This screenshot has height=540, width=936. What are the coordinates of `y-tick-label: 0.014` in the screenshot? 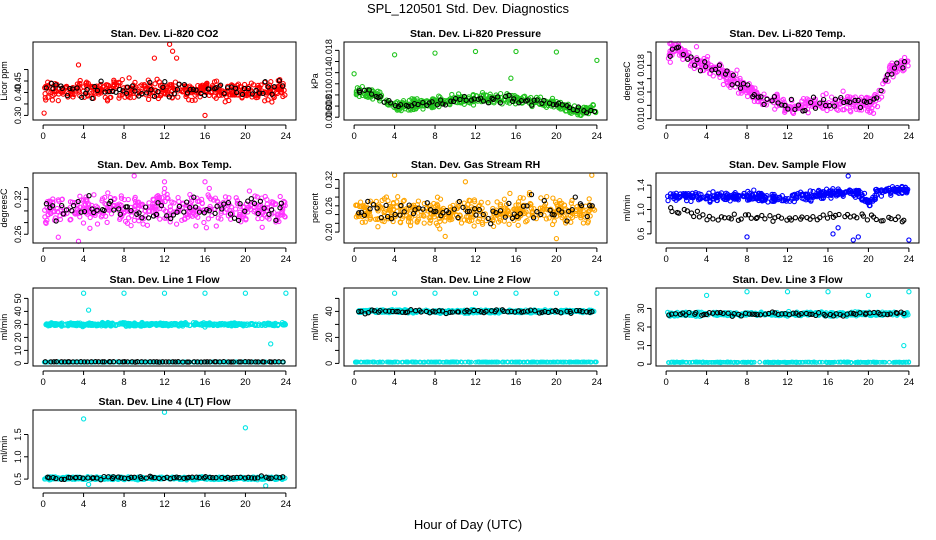 It's located at (329, 72).